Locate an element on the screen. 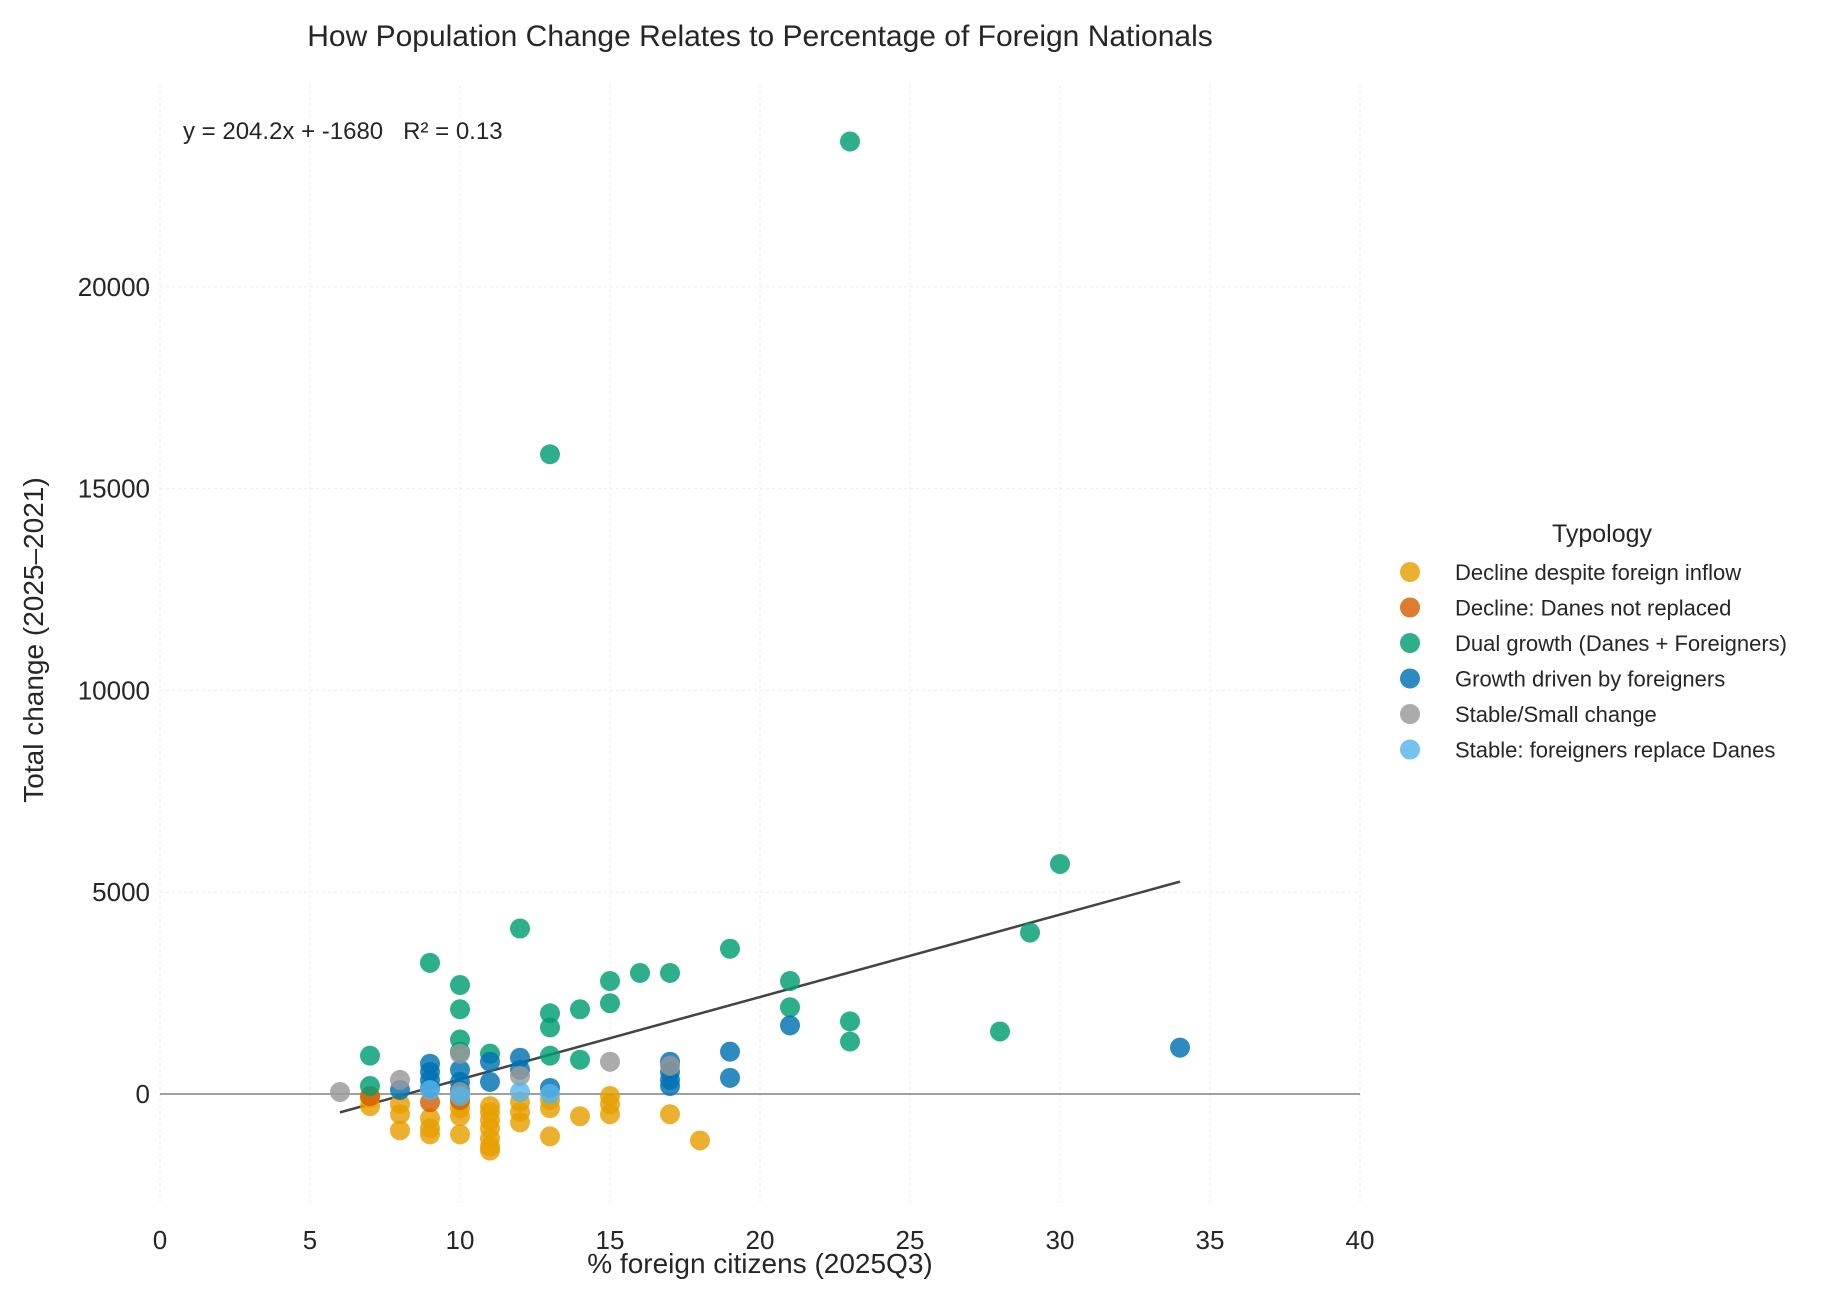 The image size is (1846, 1298). trendline-group is located at coordinates (760, 997).